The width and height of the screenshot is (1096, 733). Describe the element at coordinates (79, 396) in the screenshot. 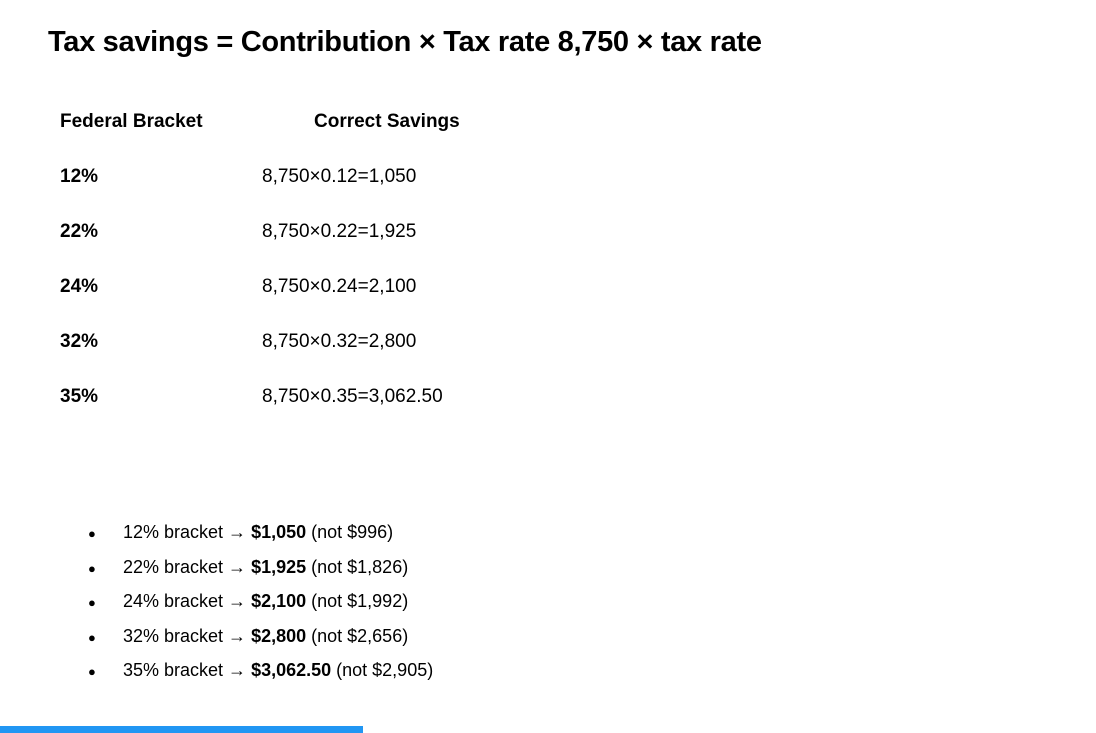

I see `bracket-cell: 35%` at that location.